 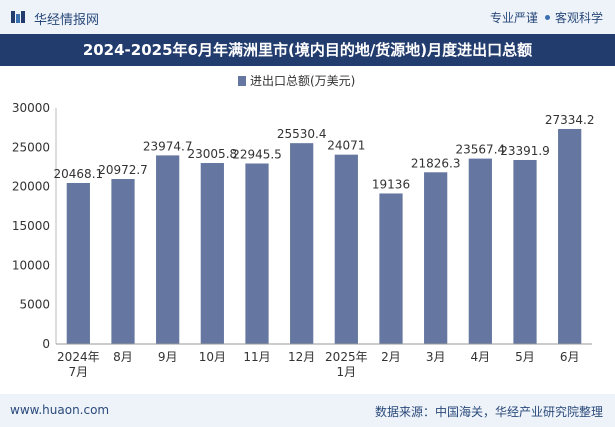 What do you see at coordinates (46, 344) in the screenshot?
I see `y-tick-label: 0` at bounding box center [46, 344].